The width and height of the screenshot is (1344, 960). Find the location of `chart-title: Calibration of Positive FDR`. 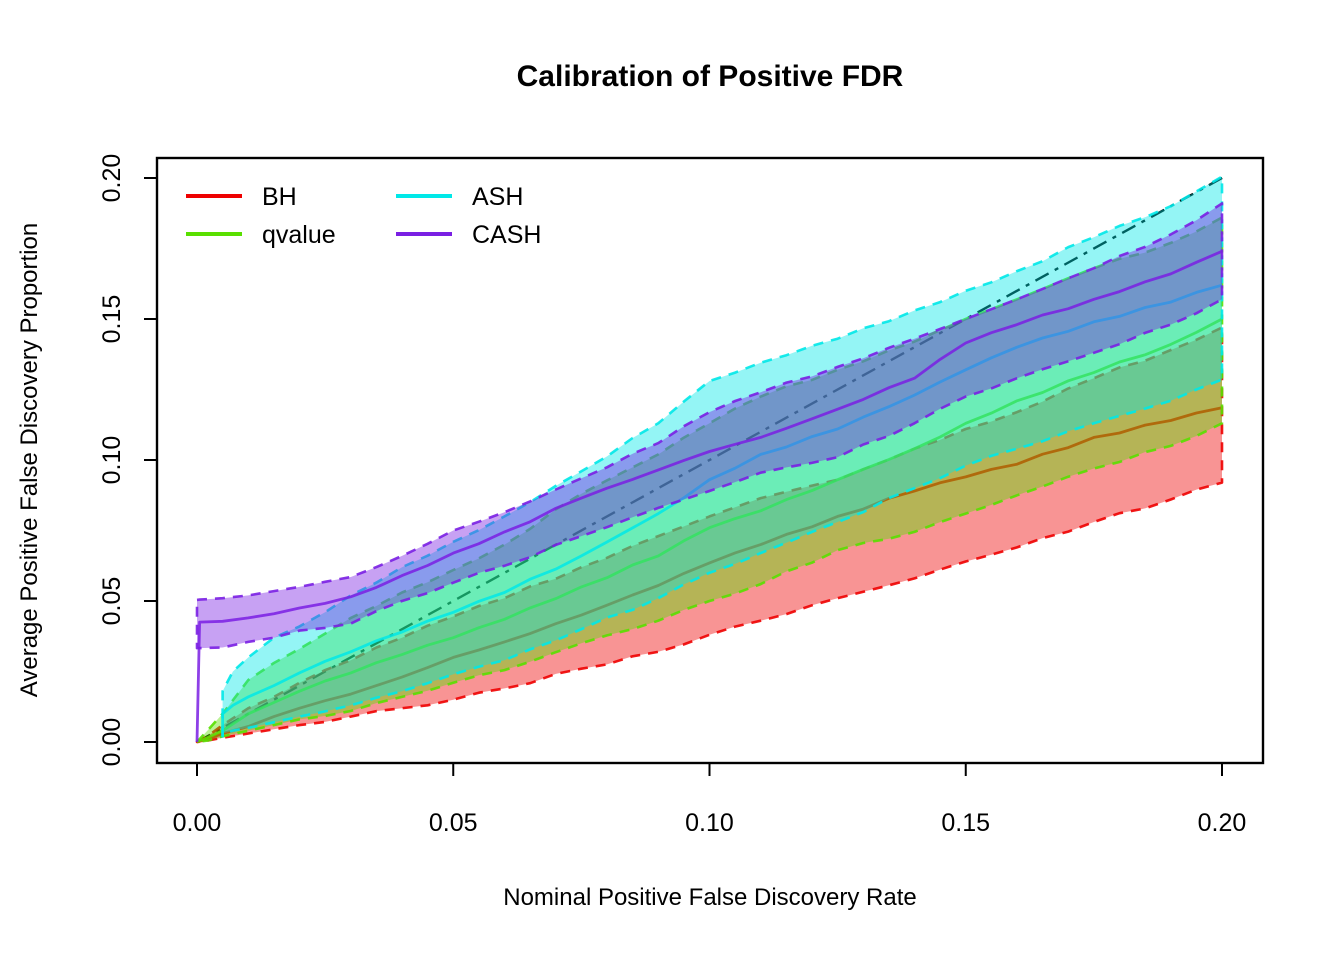

chart-title: Calibration of Positive FDR is located at coordinates (710, 76).